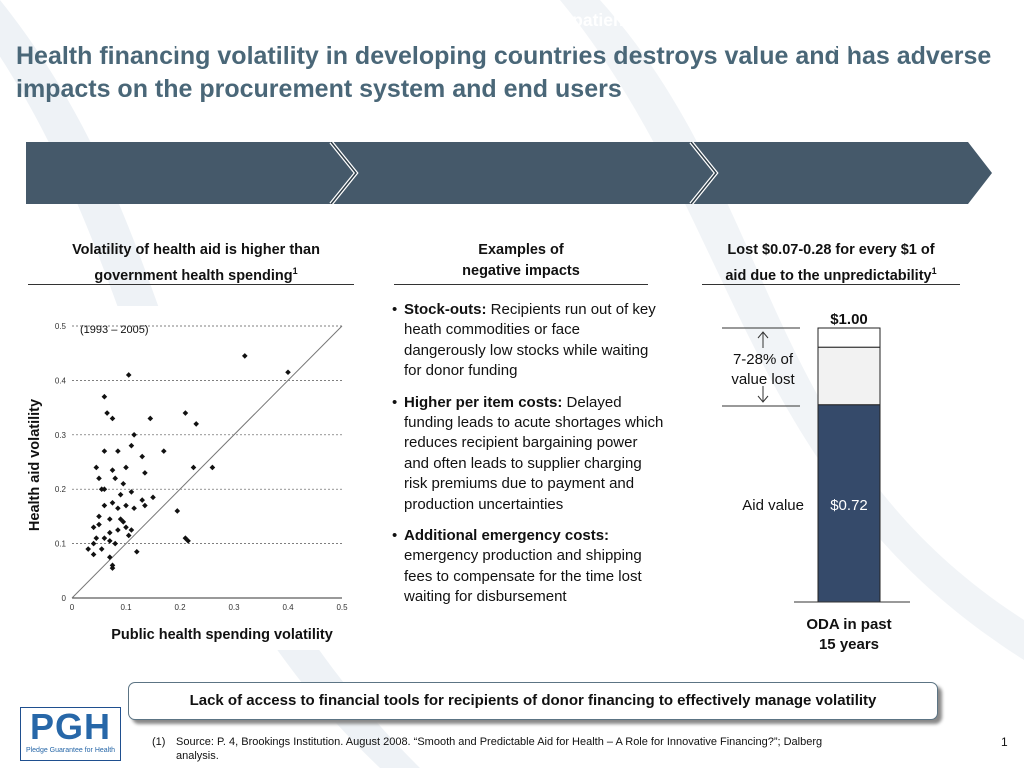  I want to click on middle-heading-rule, so click(521, 284).